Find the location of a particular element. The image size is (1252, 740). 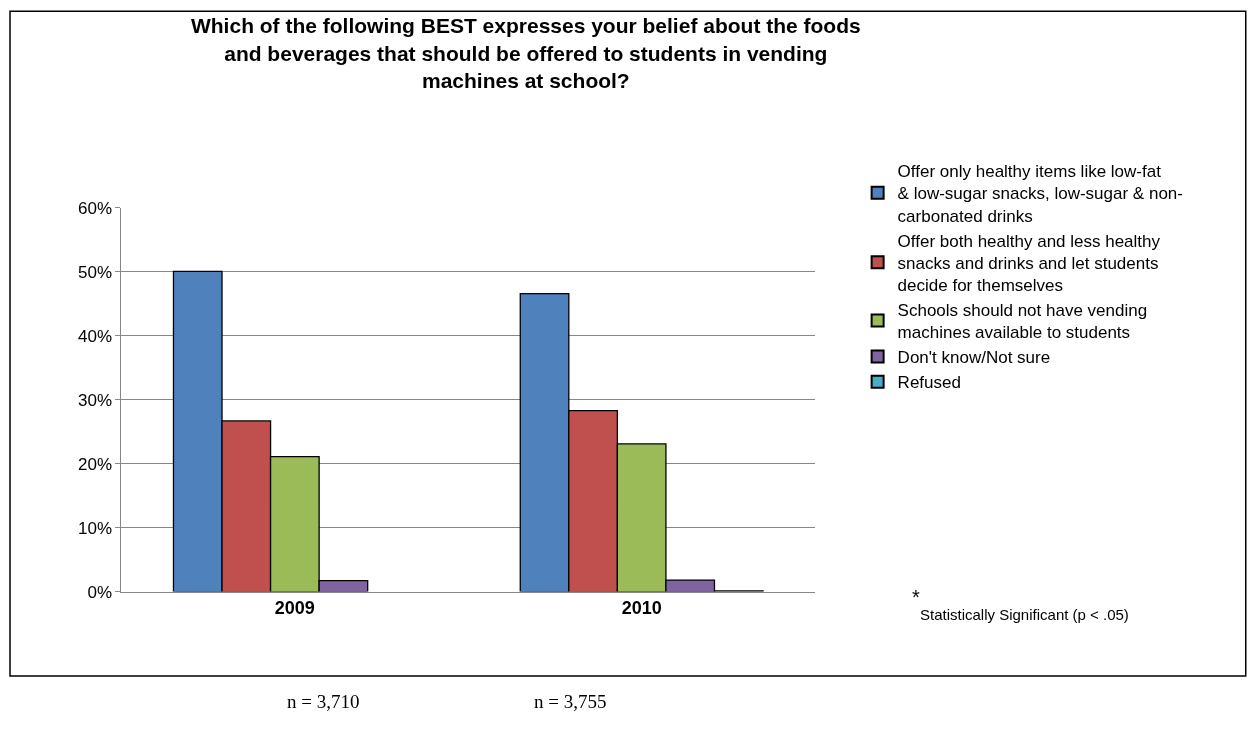

y-tick-label: 30% is located at coordinates (95, 400).